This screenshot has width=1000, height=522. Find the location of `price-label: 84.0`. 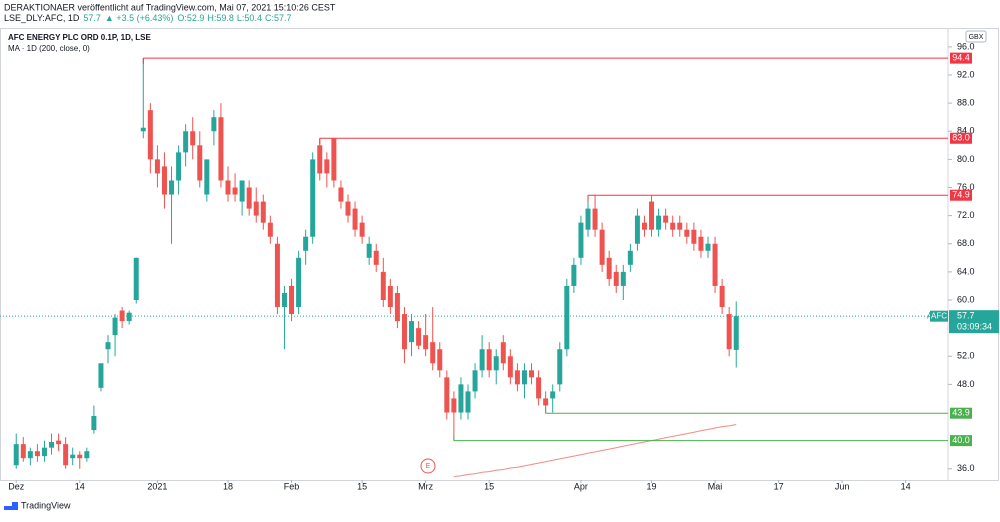

price-label: 84.0 is located at coordinates (966, 131).